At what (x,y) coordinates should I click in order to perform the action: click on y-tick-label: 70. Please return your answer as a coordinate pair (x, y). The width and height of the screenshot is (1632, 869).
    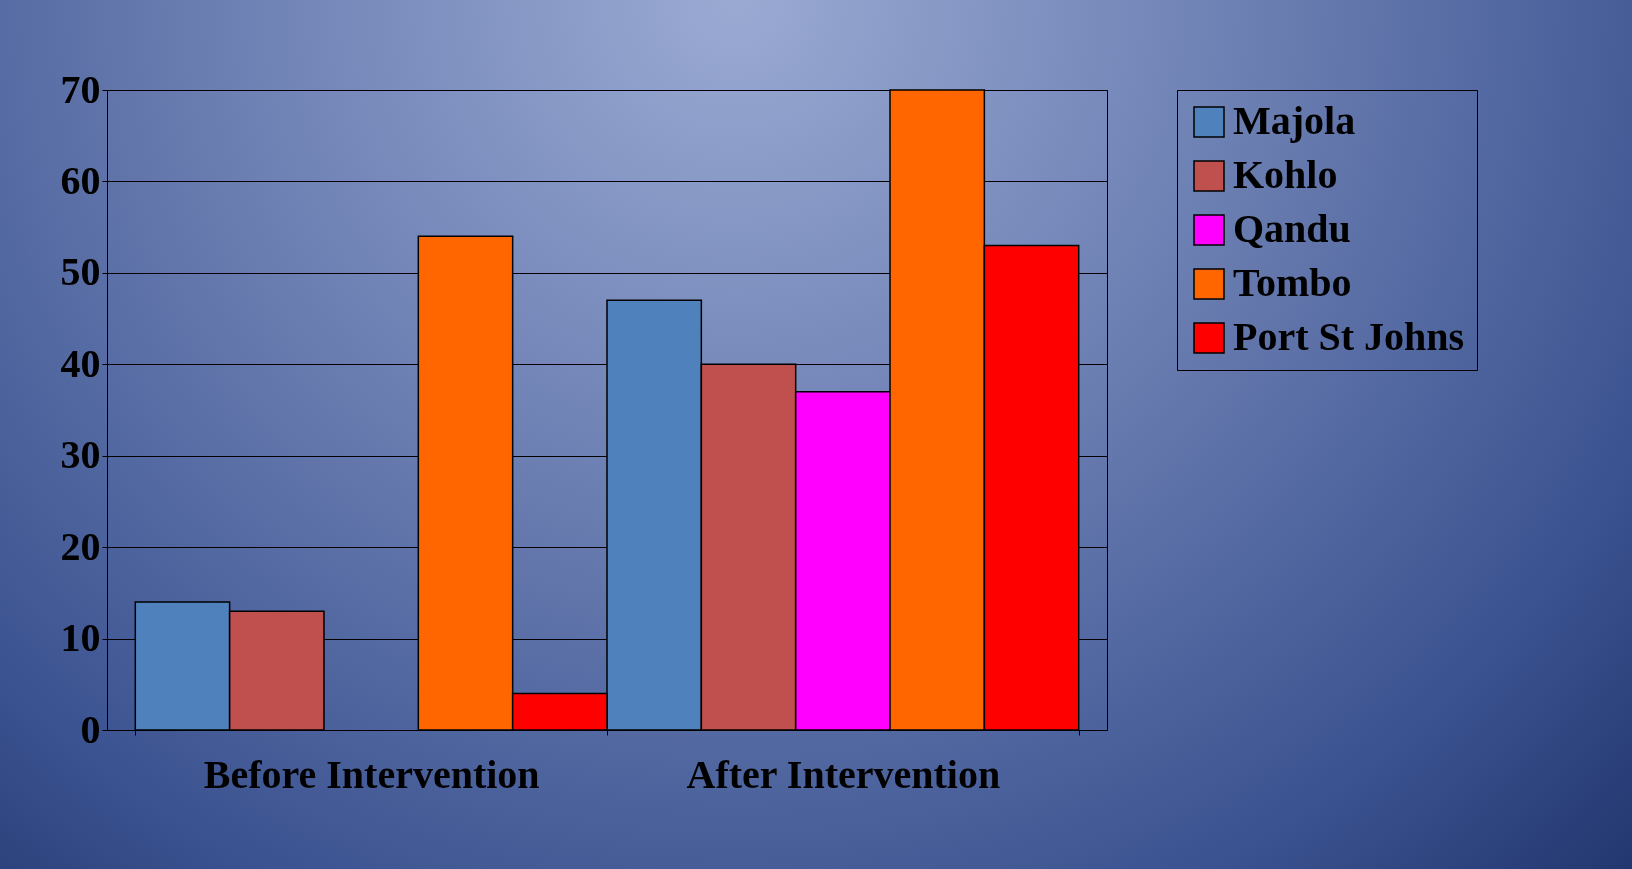
    Looking at the image, I should click on (80, 89).